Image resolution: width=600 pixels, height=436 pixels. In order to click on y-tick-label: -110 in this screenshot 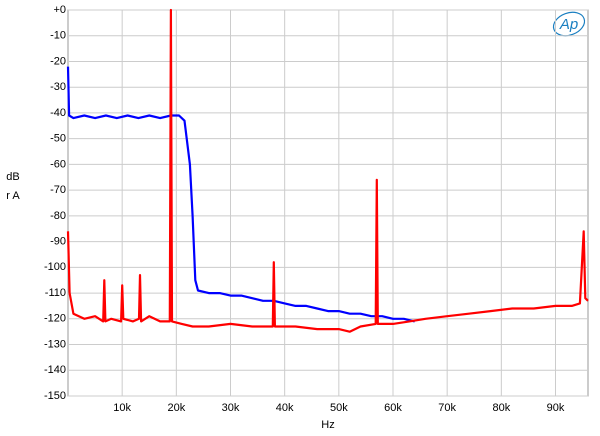, I will do `click(55, 293)`.